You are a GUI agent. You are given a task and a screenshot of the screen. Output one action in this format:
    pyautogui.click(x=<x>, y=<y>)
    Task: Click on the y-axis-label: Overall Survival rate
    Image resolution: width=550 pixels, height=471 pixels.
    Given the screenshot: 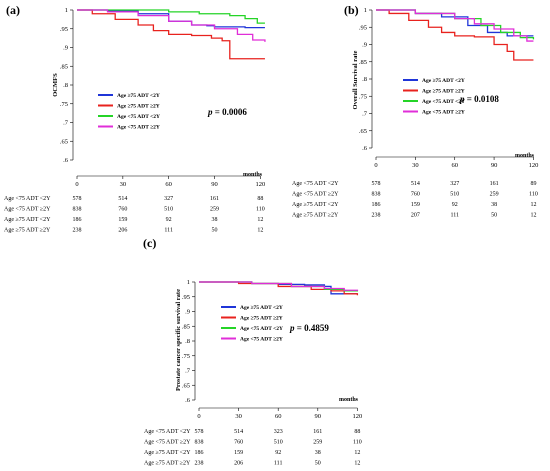 What is the action you would take?
    pyautogui.click(x=355, y=79)
    